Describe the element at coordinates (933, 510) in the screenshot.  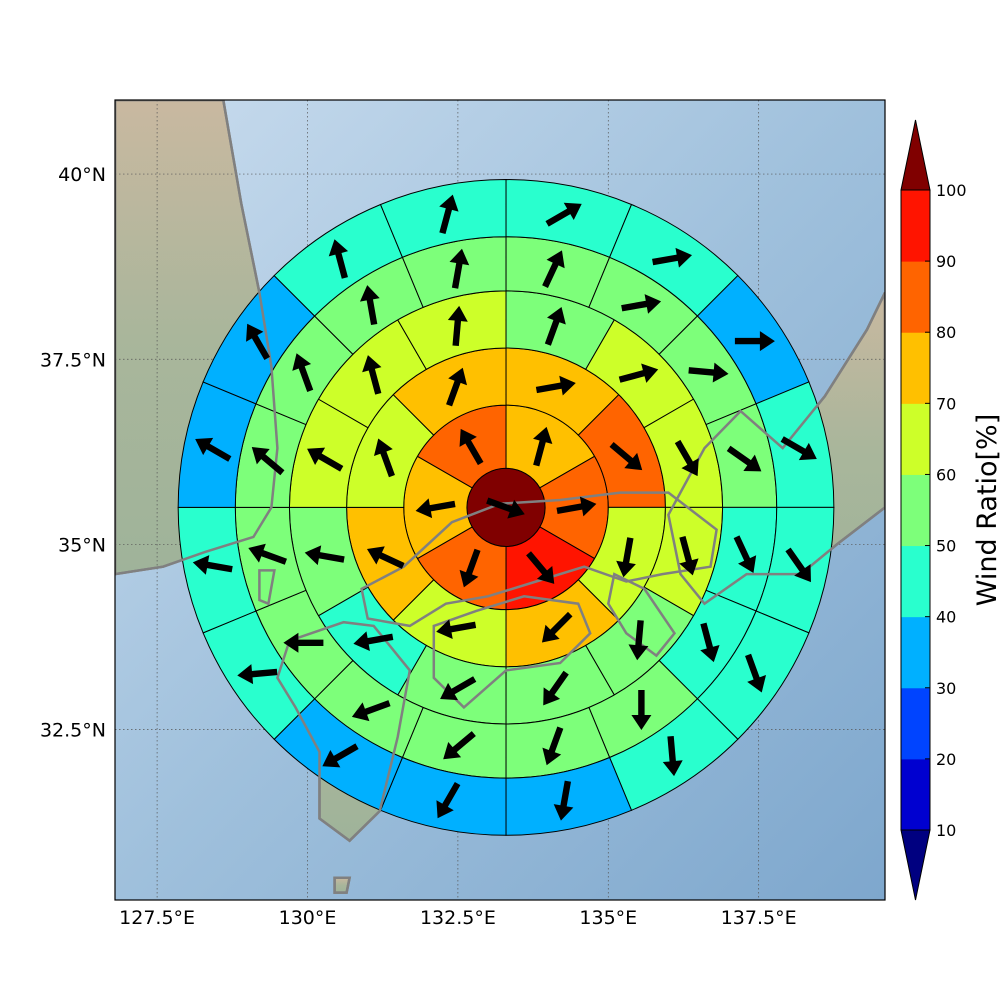
I see `colorbar: 10 20 30 40 50 60 70 80 90 100` at that location.